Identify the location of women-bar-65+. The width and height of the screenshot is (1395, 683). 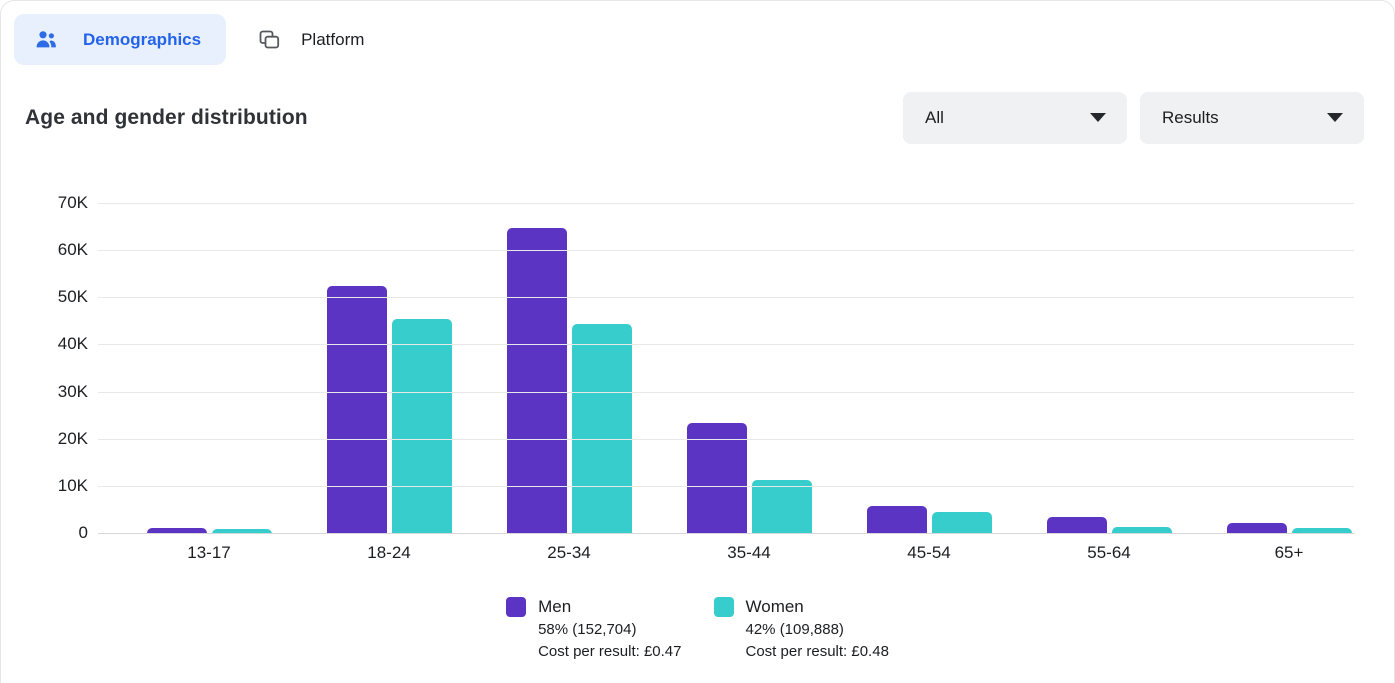
(1321, 531).